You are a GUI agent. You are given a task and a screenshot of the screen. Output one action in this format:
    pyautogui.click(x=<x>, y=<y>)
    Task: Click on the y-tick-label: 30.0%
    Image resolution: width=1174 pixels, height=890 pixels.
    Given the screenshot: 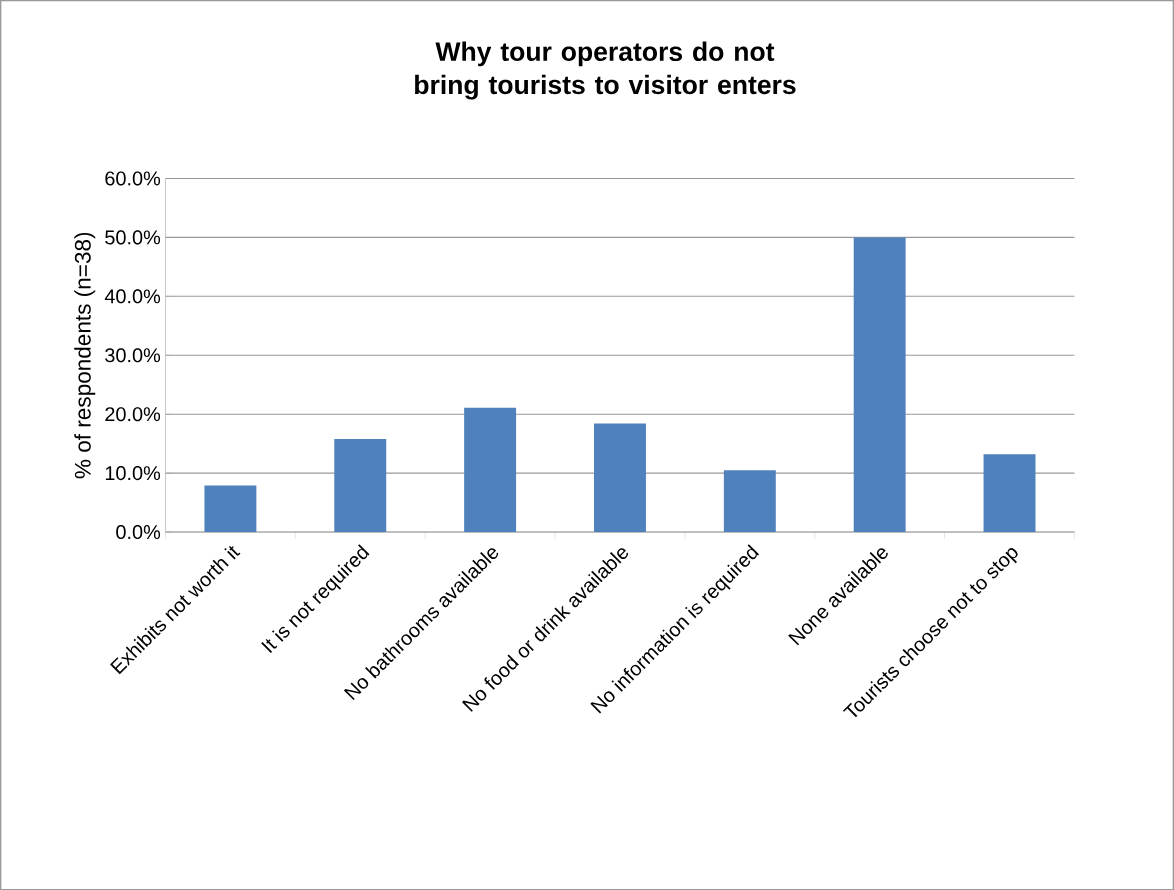 What is the action you would take?
    pyautogui.click(x=133, y=355)
    